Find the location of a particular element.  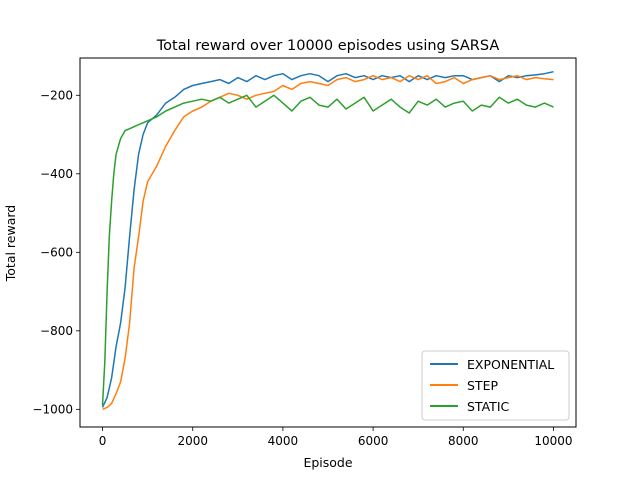

legend-label-step: STEP is located at coordinates (482, 385).